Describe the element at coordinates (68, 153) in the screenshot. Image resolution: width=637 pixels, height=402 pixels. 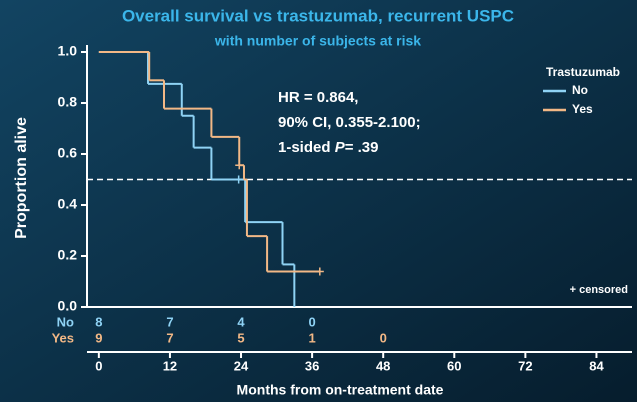
I see `y-tick-label: 0.6` at that location.